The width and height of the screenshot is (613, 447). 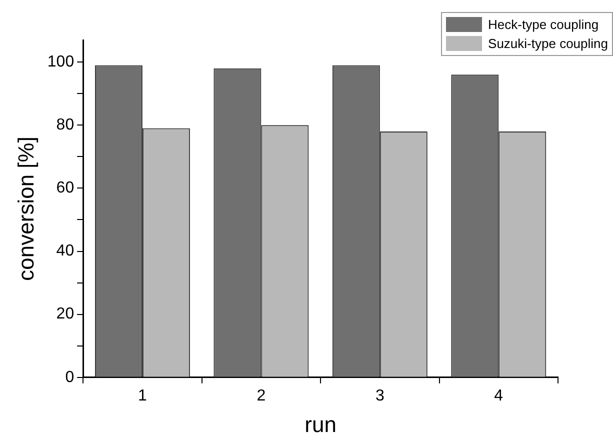 I want to click on x-tick-label: 4, so click(x=499, y=395).